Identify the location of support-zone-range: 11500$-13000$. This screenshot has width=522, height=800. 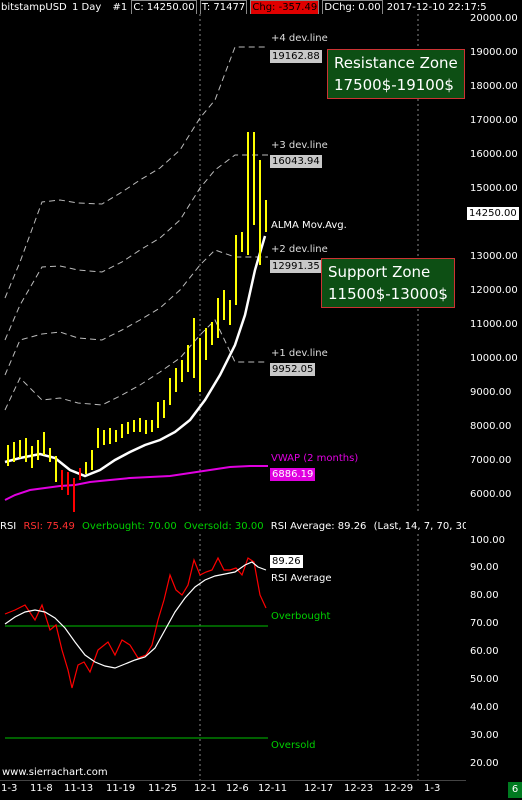
(388, 294).